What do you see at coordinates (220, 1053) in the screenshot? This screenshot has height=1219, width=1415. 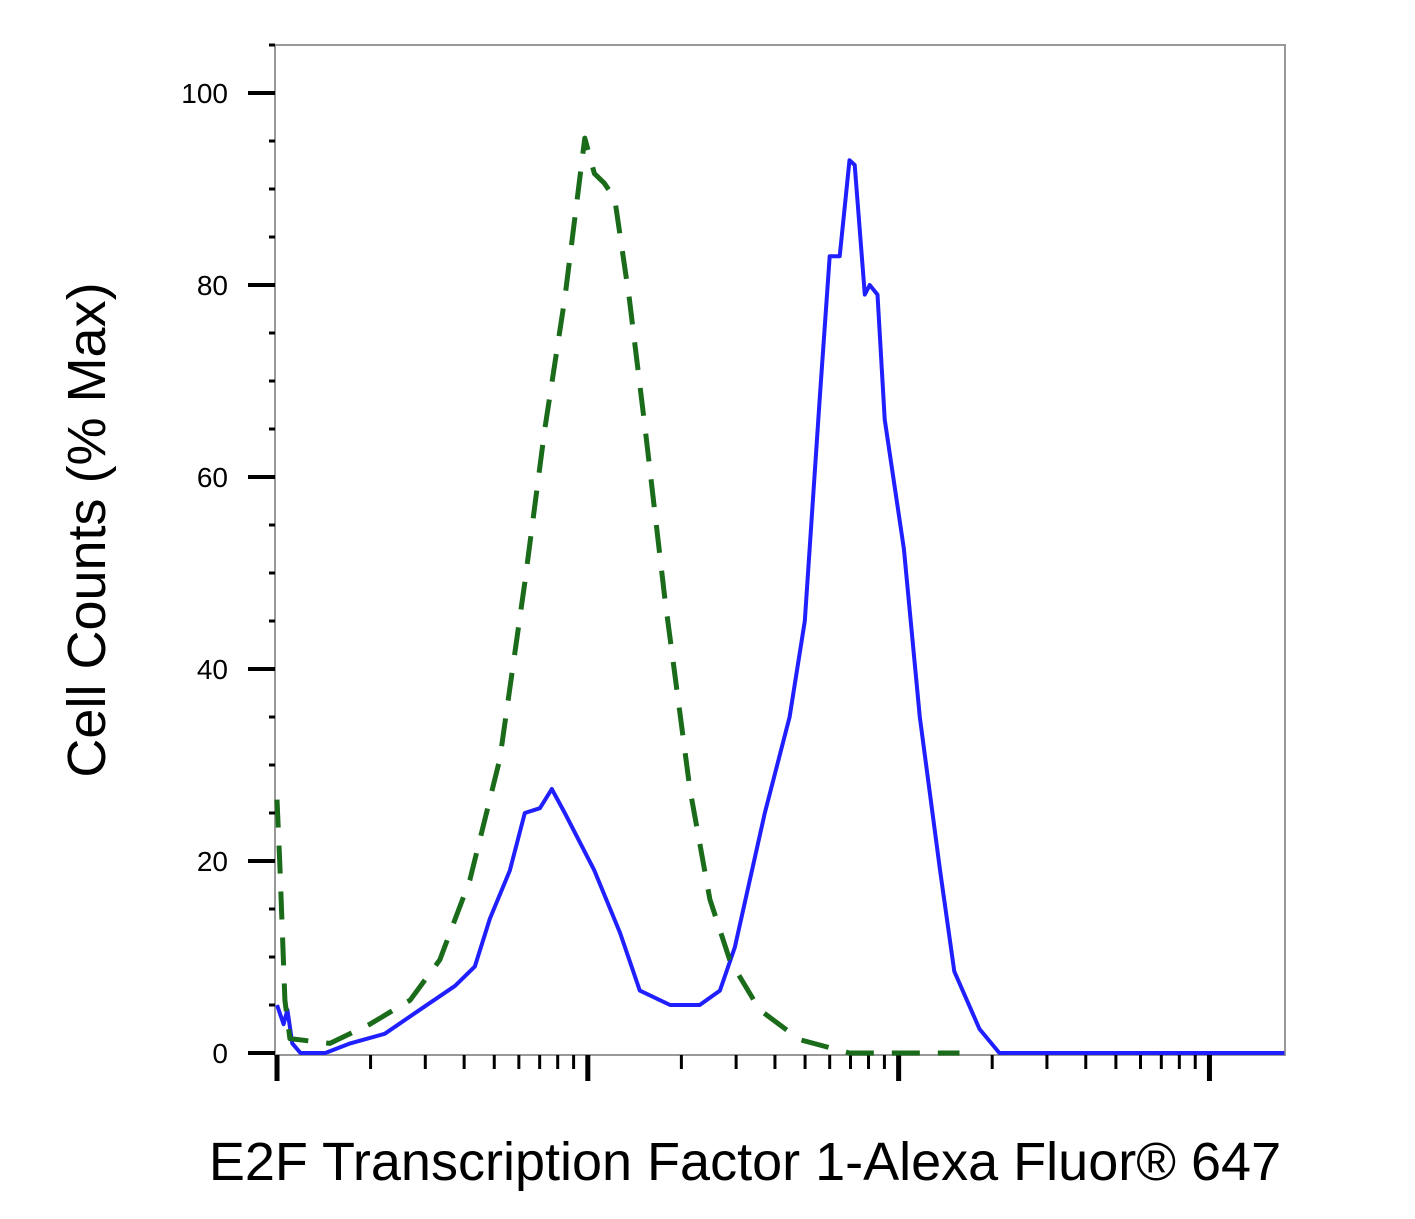 I see `y-tick-label: 0` at bounding box center [220, 1053].